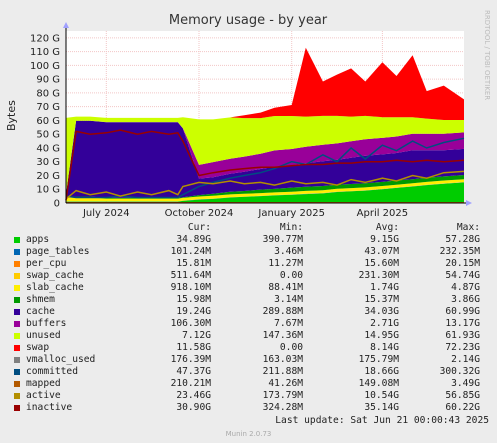 The width and height of the screenshot is (497, 443). What do you see at coordinates (193, 299) in the screenshot?
I see `legend-cur: 15.98M` at bounding box center [193, 299].